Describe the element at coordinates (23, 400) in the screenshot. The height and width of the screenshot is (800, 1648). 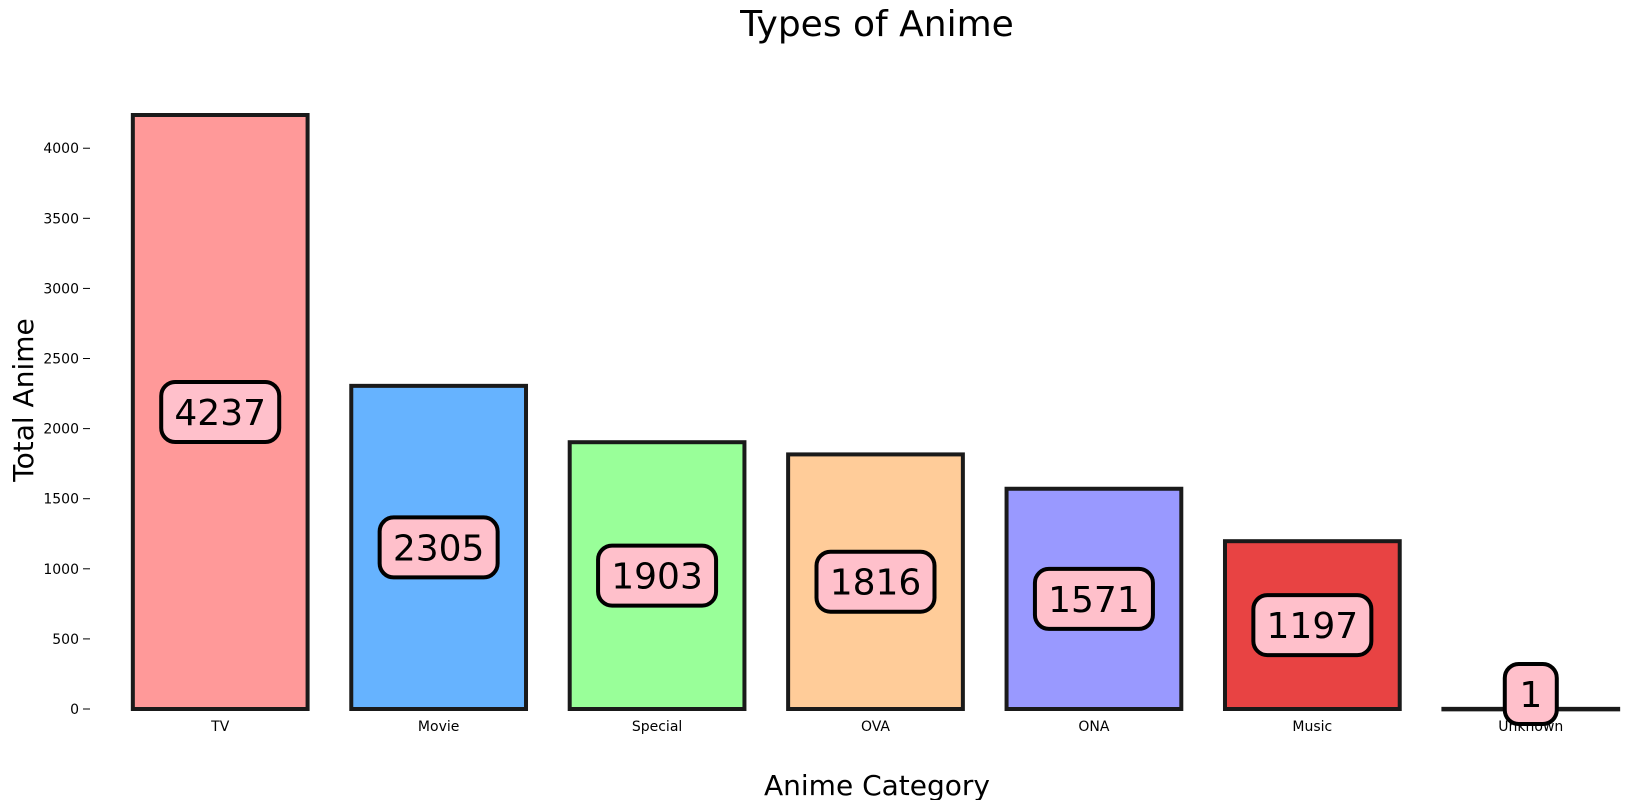
I see `y-axis-title: Total Anime` at that location.